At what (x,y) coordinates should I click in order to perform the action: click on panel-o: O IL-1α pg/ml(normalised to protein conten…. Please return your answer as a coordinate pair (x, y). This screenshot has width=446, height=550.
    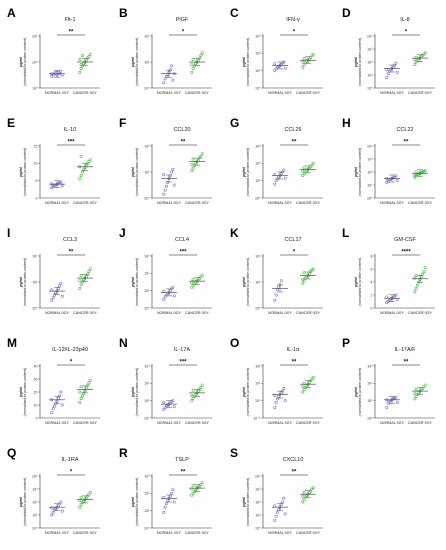
    Looking at the image, I should click on (278, 384).